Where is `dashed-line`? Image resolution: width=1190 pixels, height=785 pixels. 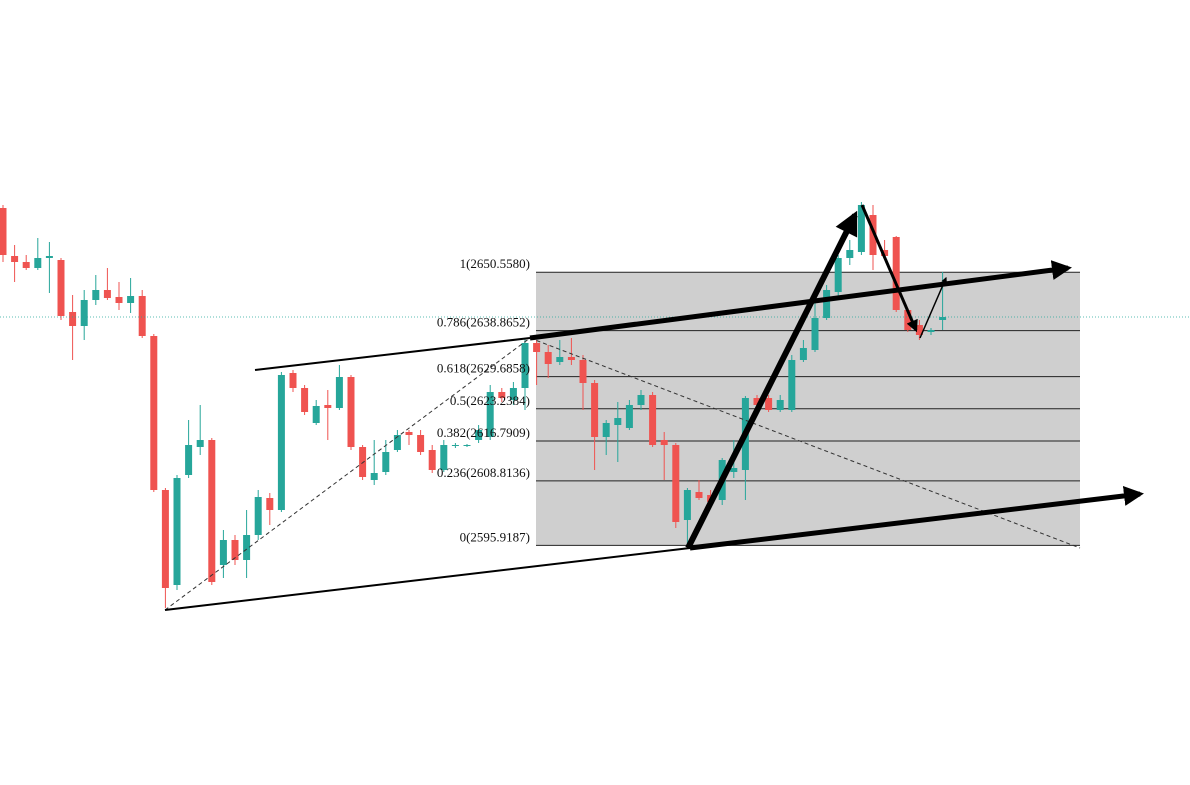 dashed-line is located at coordinates (347, 474).